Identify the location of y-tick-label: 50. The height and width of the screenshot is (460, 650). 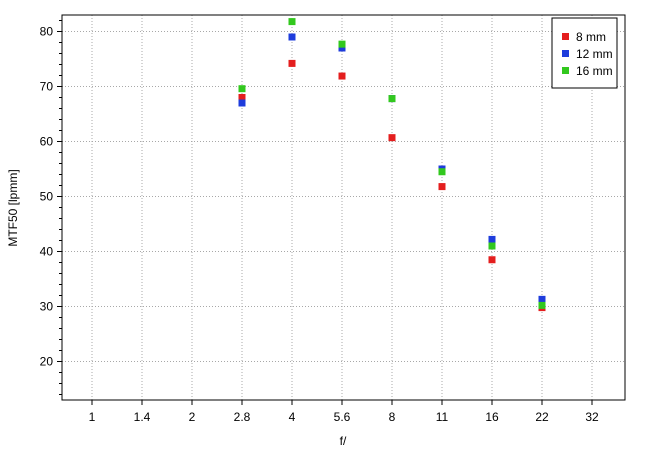
(47, 197).